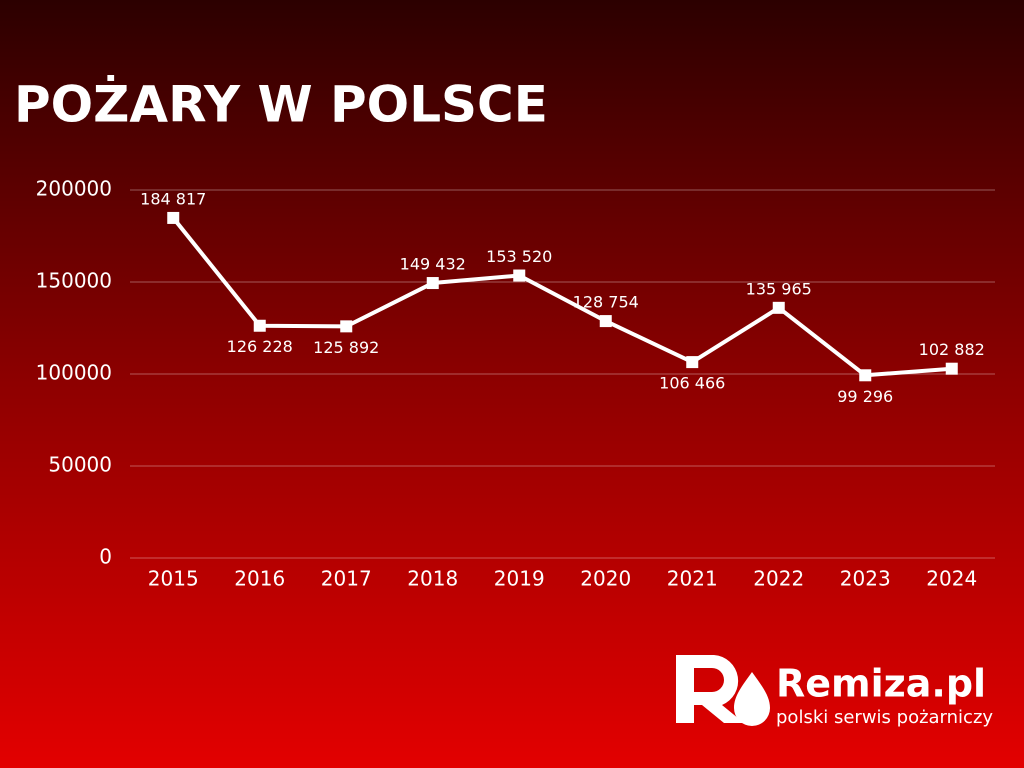 Image resolution: width=1024 pixels, height=768 pixels. I want to click on data-label: 153 520, so click(519, 256).